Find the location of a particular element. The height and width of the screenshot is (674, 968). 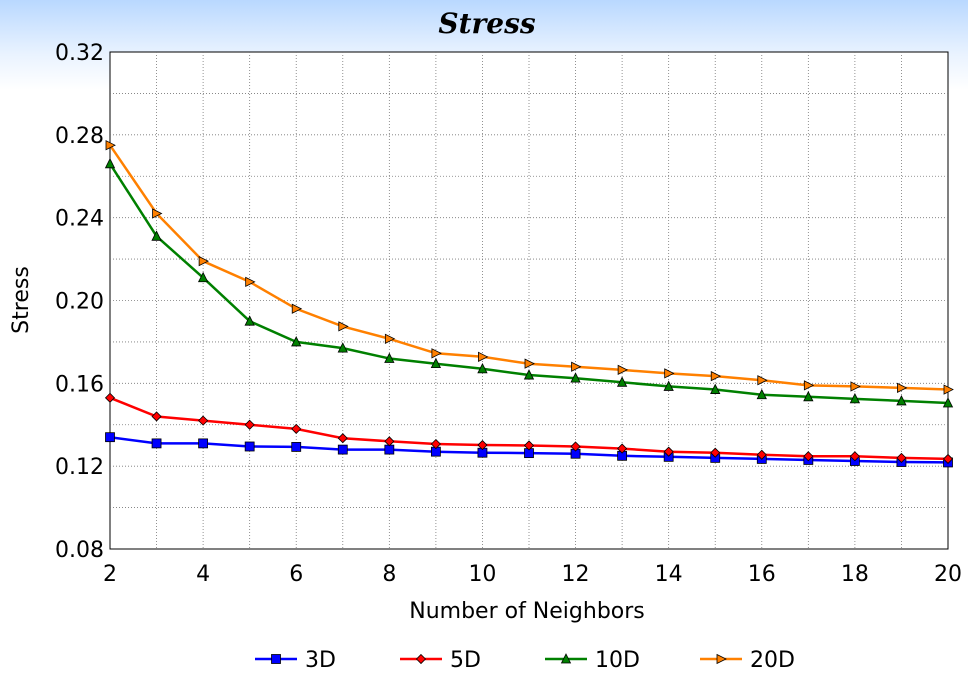

y-tick-label: 0.12 is located at coordinates (79, 467).